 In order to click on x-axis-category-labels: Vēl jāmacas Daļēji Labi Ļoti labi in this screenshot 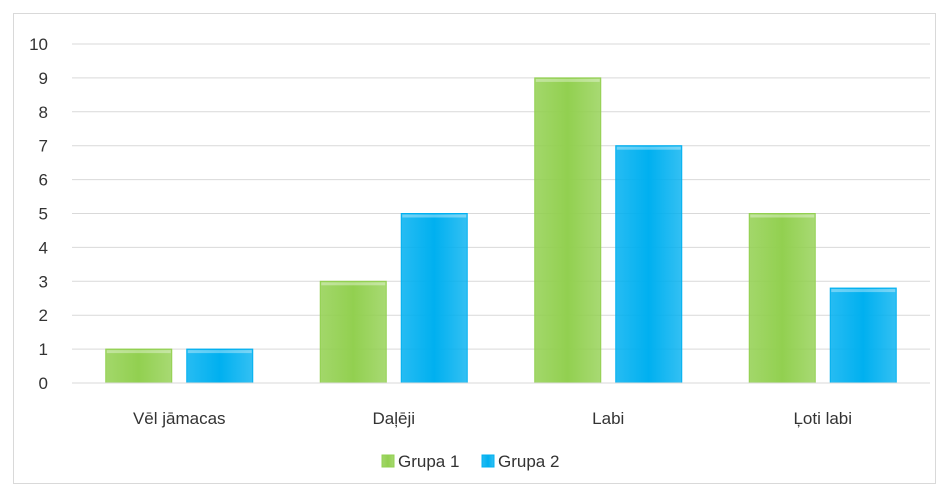, I will do `click(492, 418)`.